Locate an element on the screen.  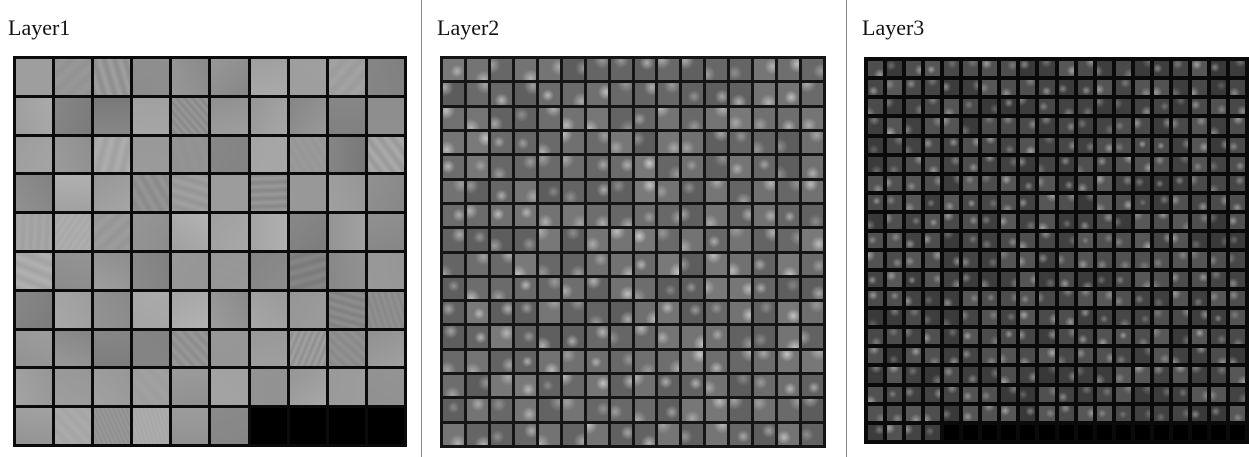
layer1-title: Layer1 is located at coordinates (39, 27).